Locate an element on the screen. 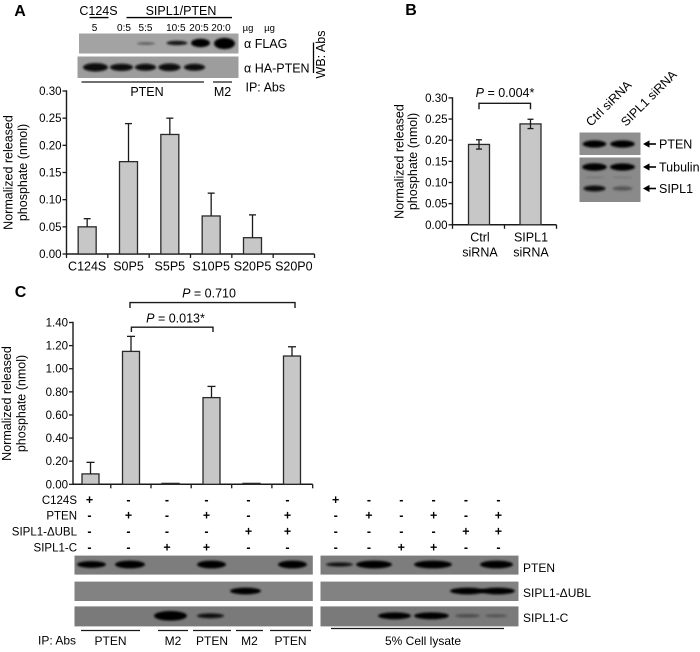  svg-text: P = 0.013* is located at coordinates (175, 319).